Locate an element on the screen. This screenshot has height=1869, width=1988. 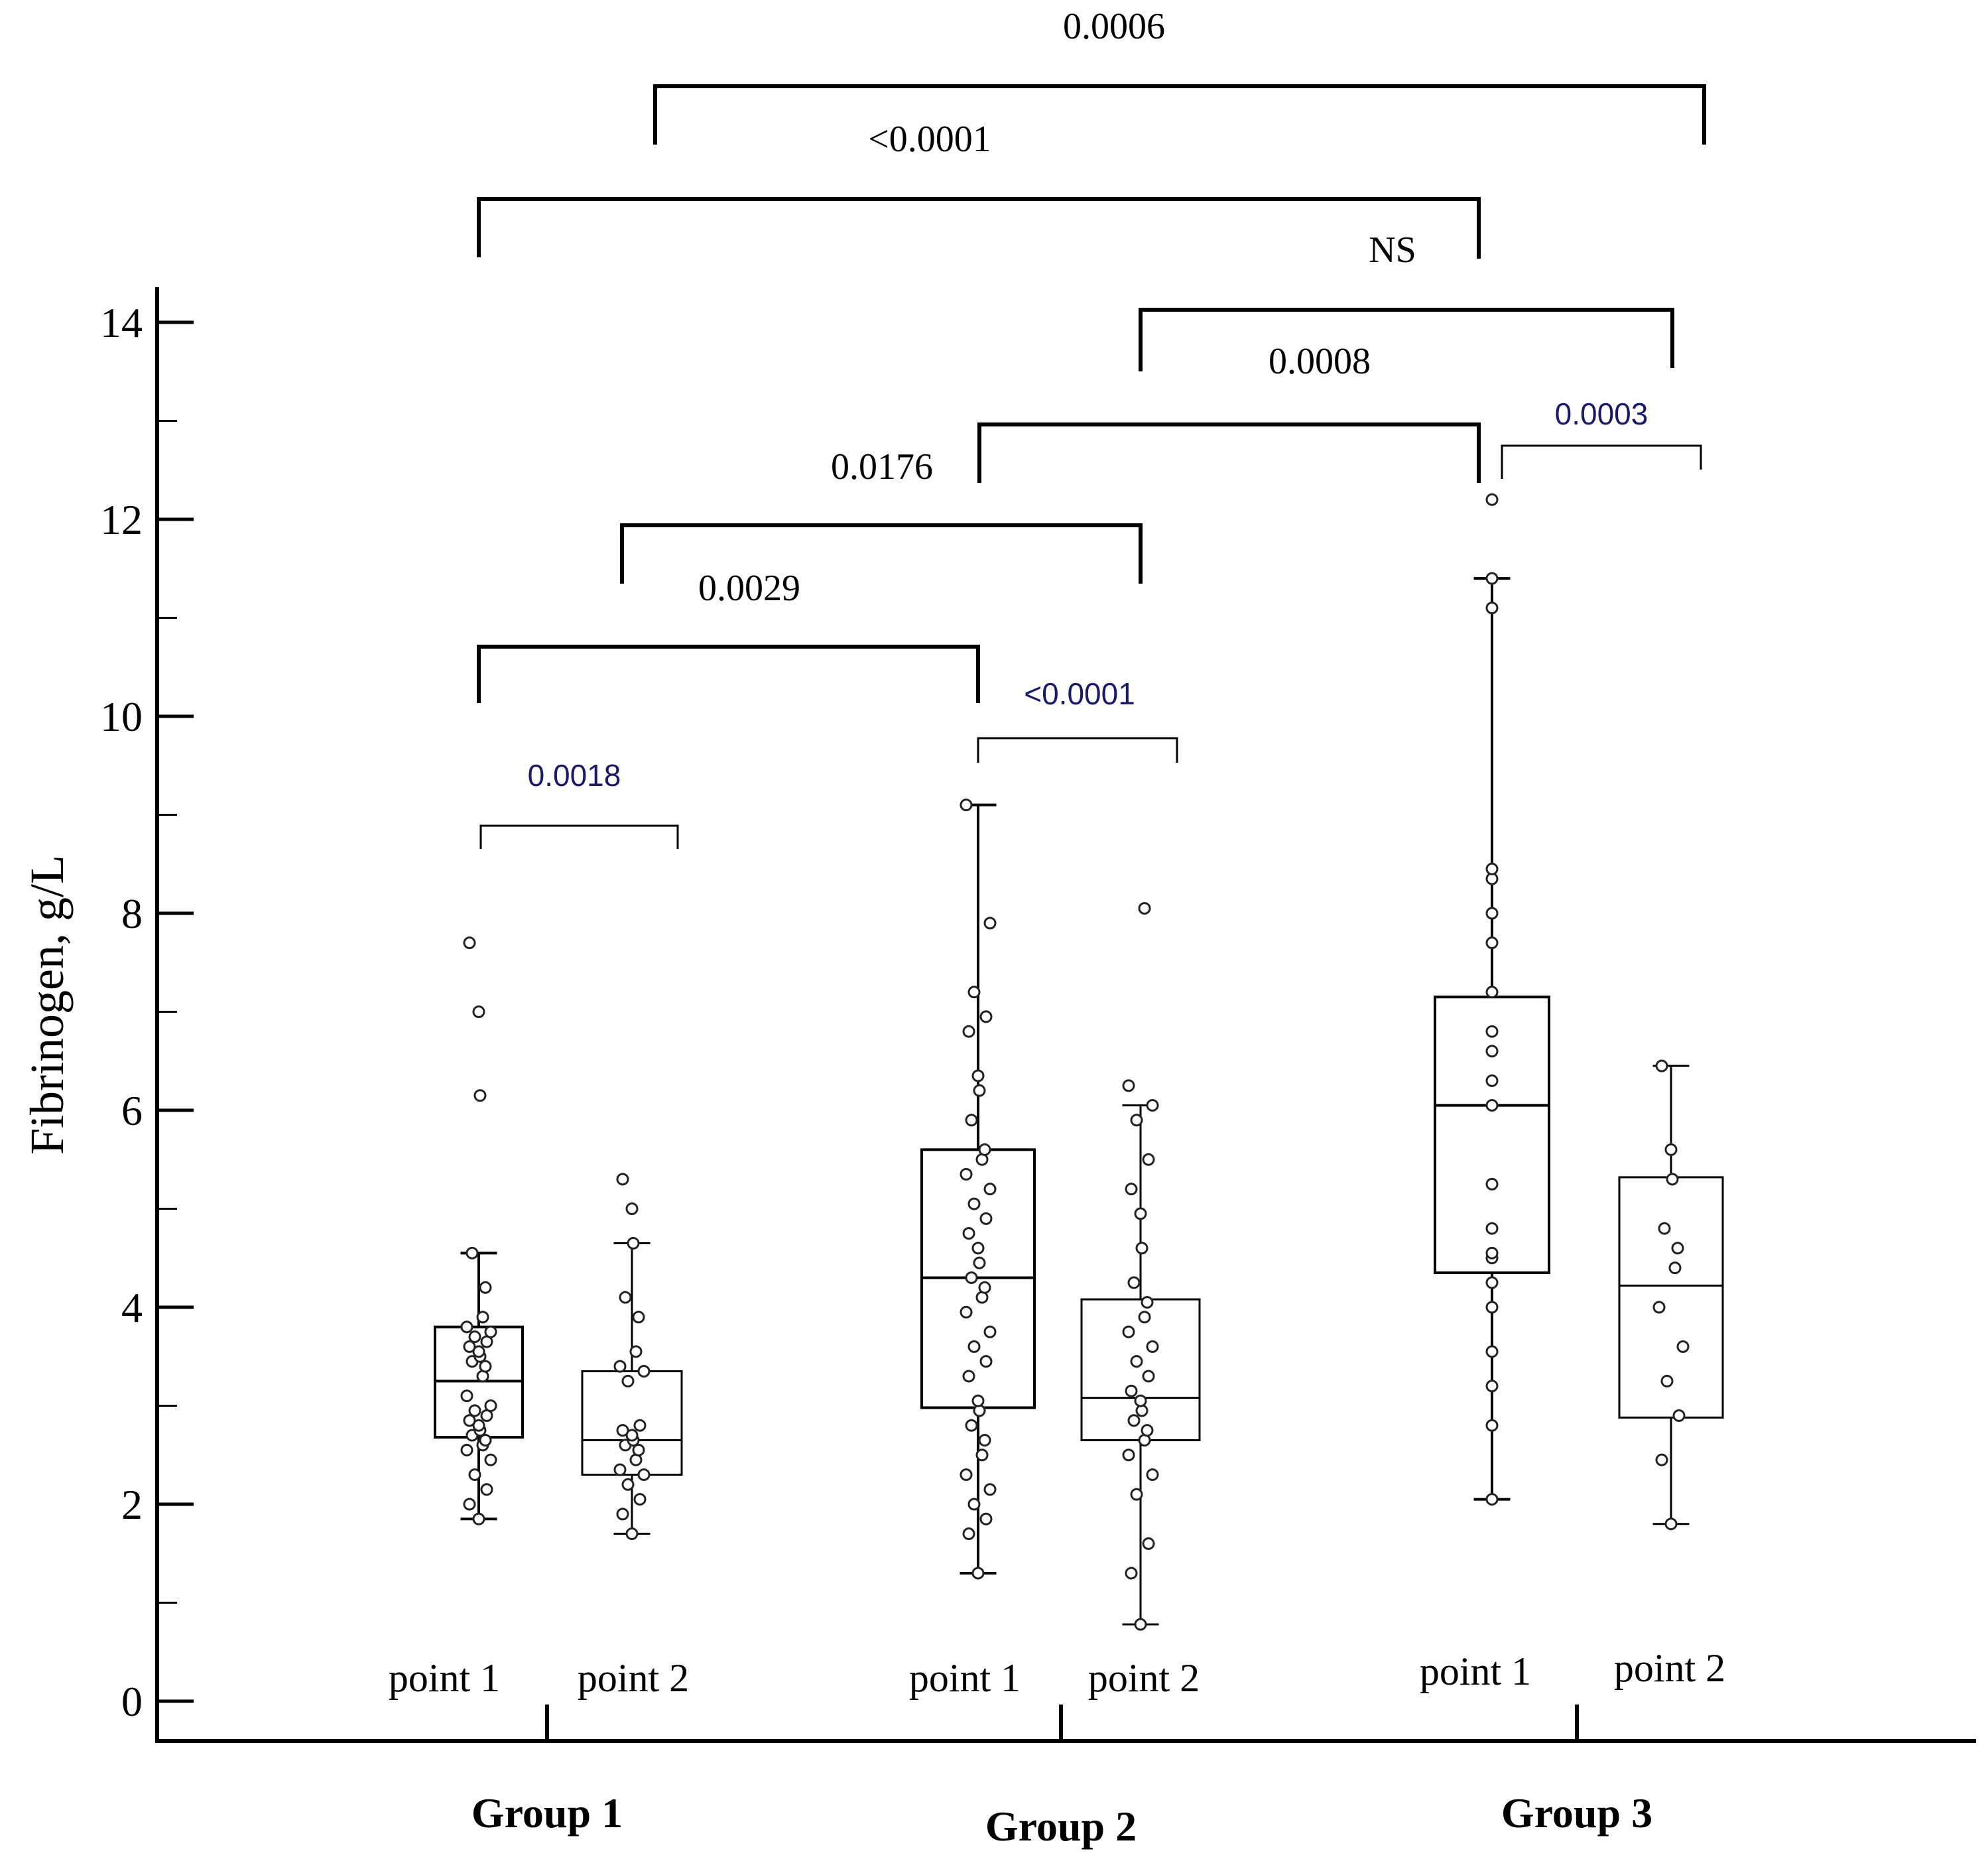
bracket-4: 0.0029 is located at coordinates (728, 635).